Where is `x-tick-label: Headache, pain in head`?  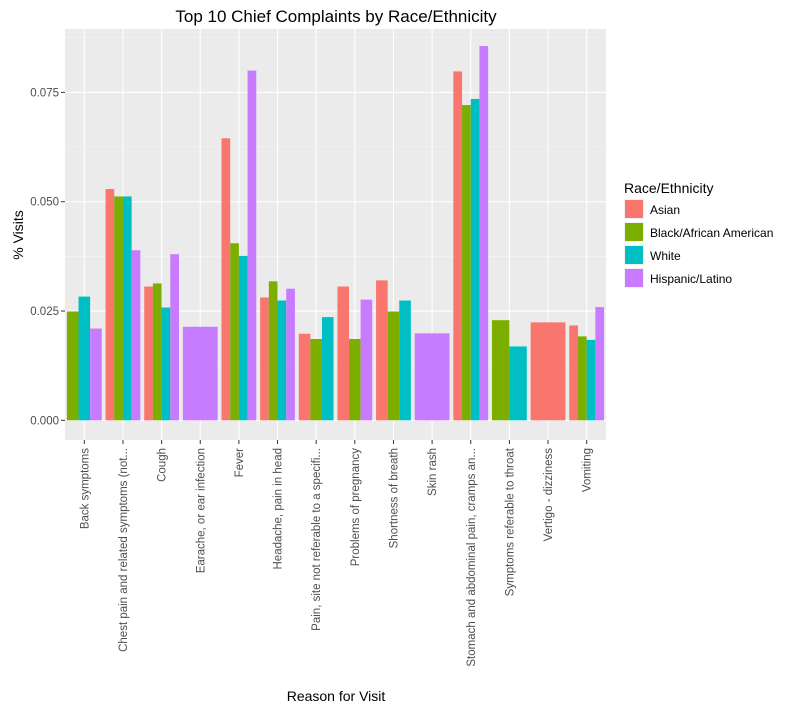 x-tick-label: Headache, pain in head is located at coordinates (279, 509).